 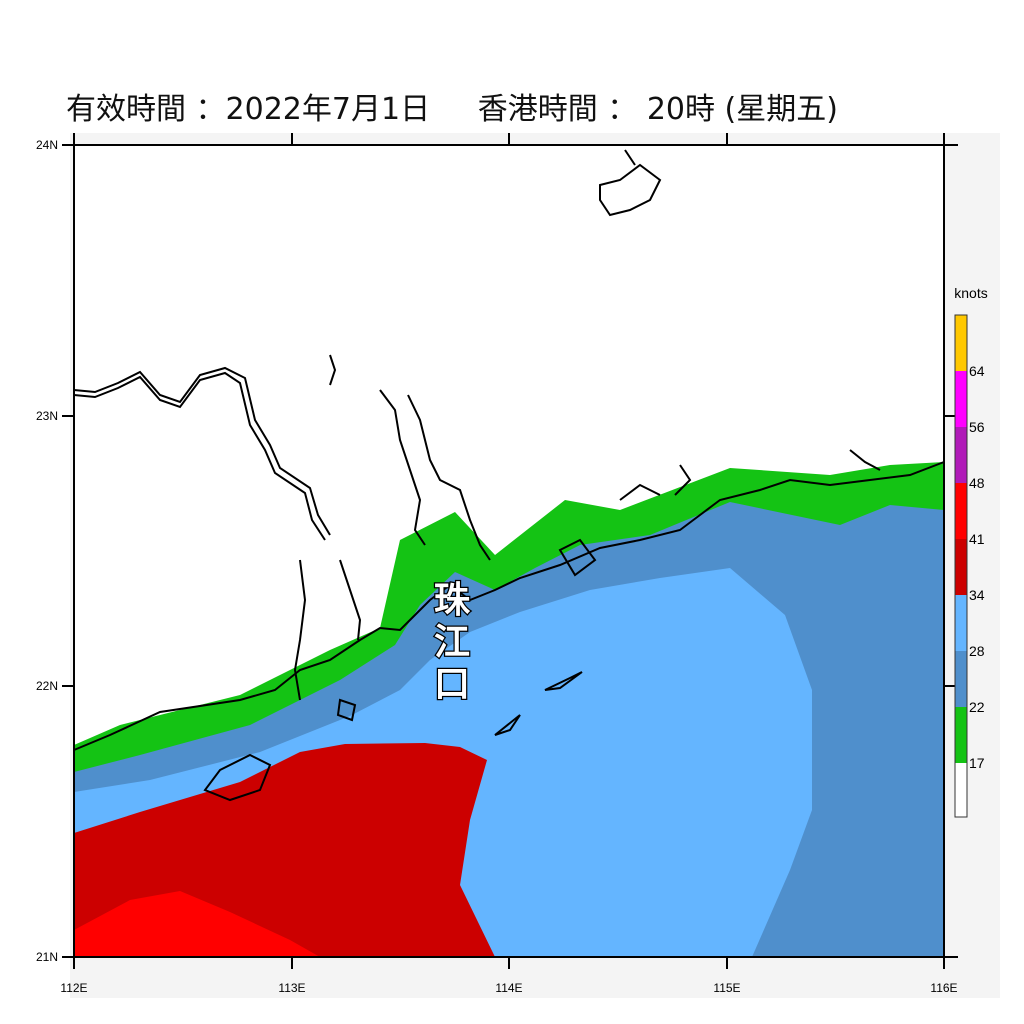 What do you see at coordinates (977, 371) in the screenshot?
I see `legend-level-64: 64` at bounding box center [977, 371].